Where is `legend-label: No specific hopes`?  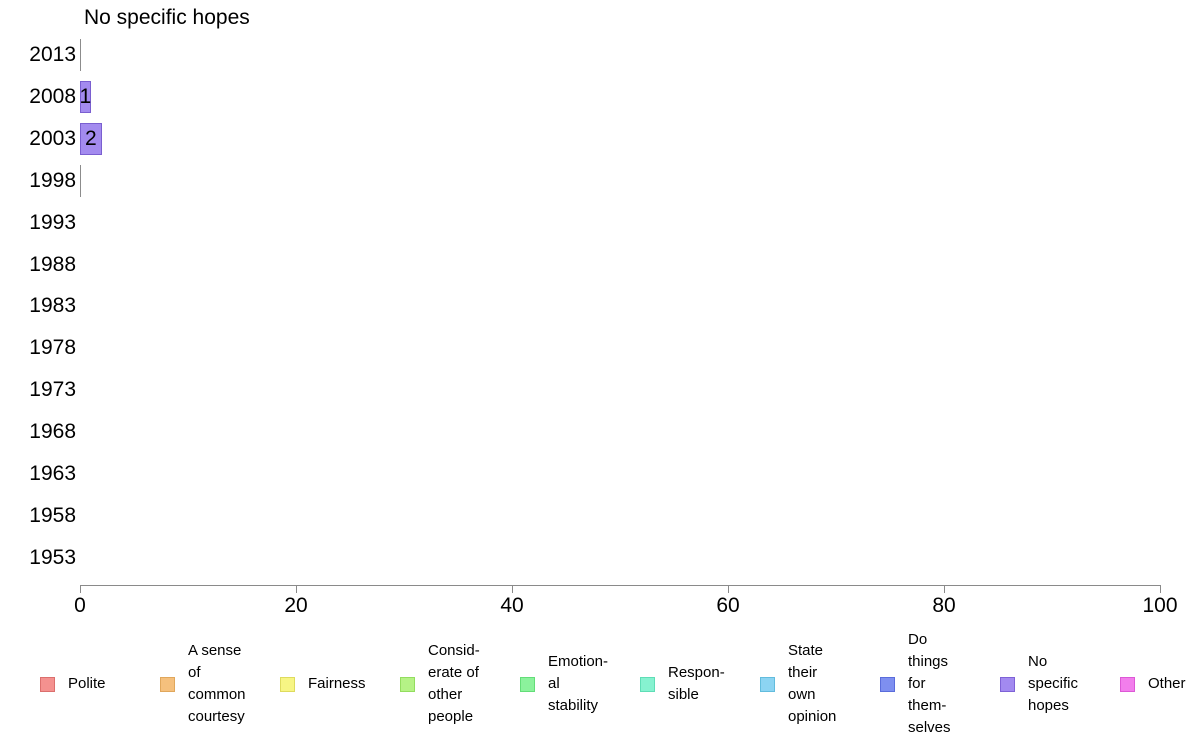
legend-label: No specific hopes is located at coordinates (1053, 683).